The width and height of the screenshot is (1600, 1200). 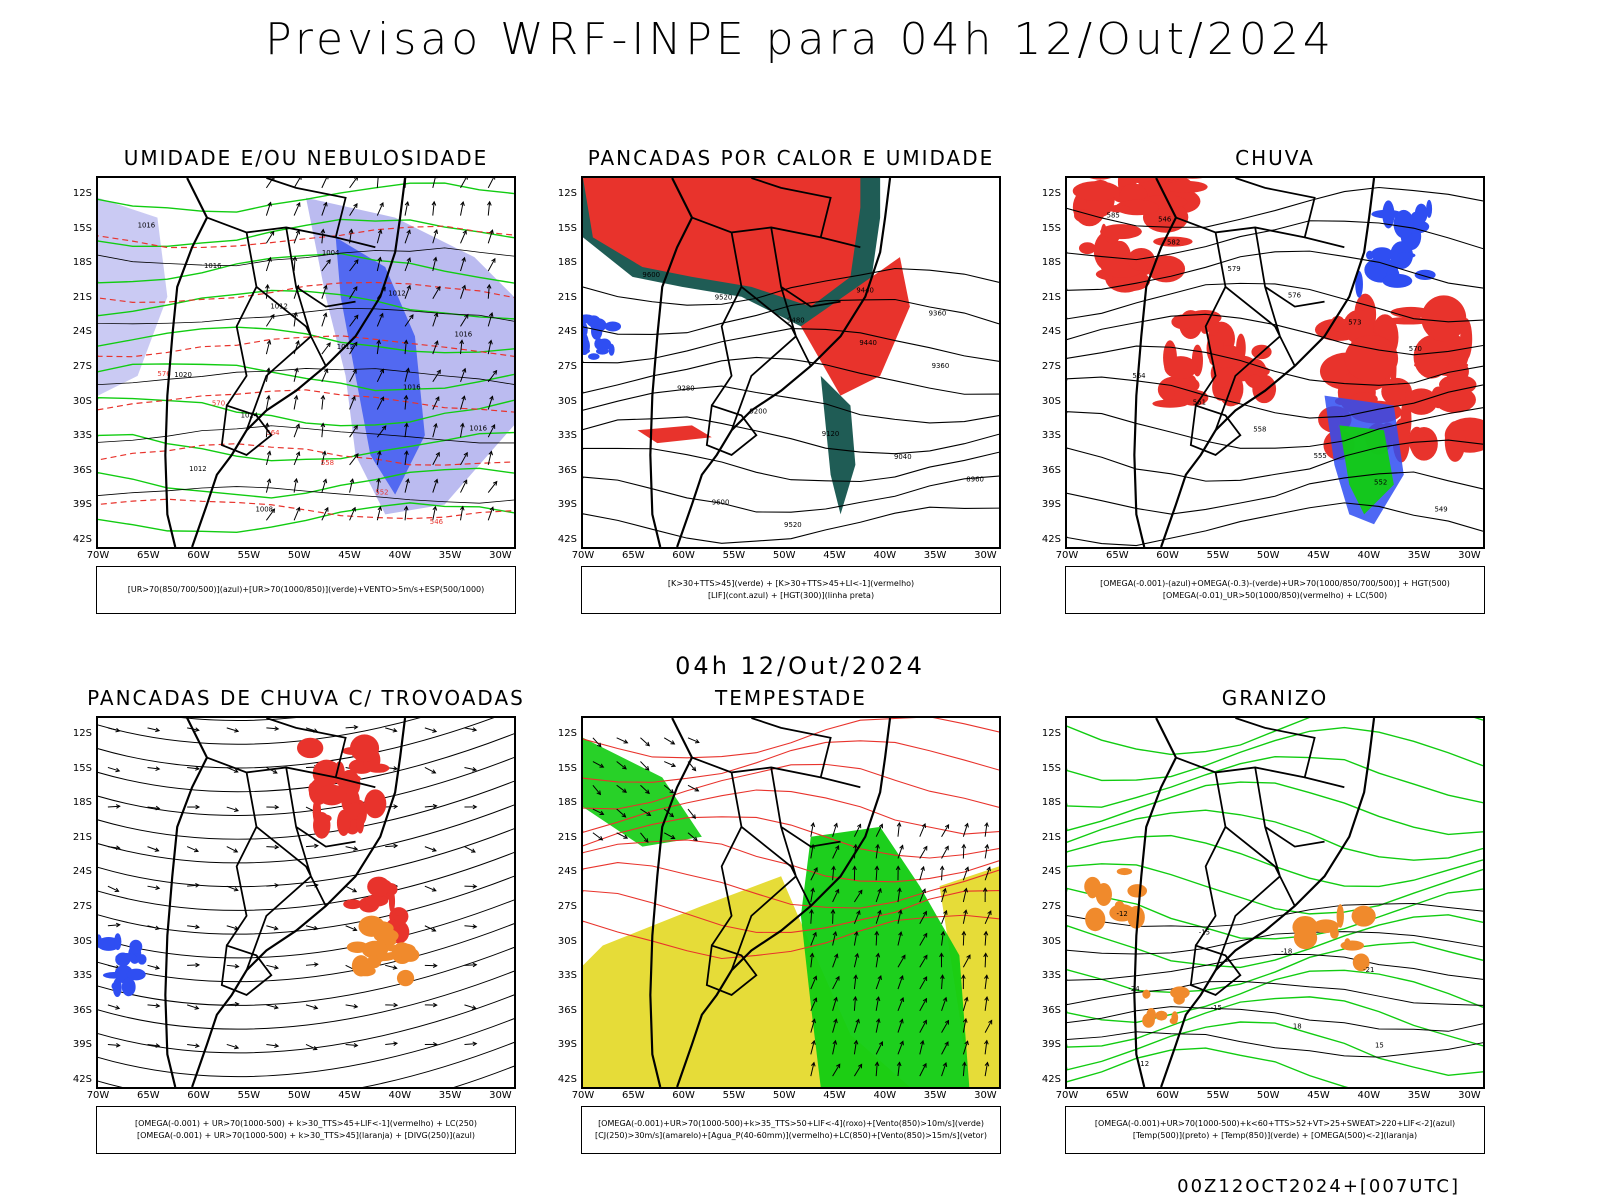 What do you see at coordinates (464, 334) in the screenshot?
I see `contour-label: 1016` at bounding box center [464, 334].